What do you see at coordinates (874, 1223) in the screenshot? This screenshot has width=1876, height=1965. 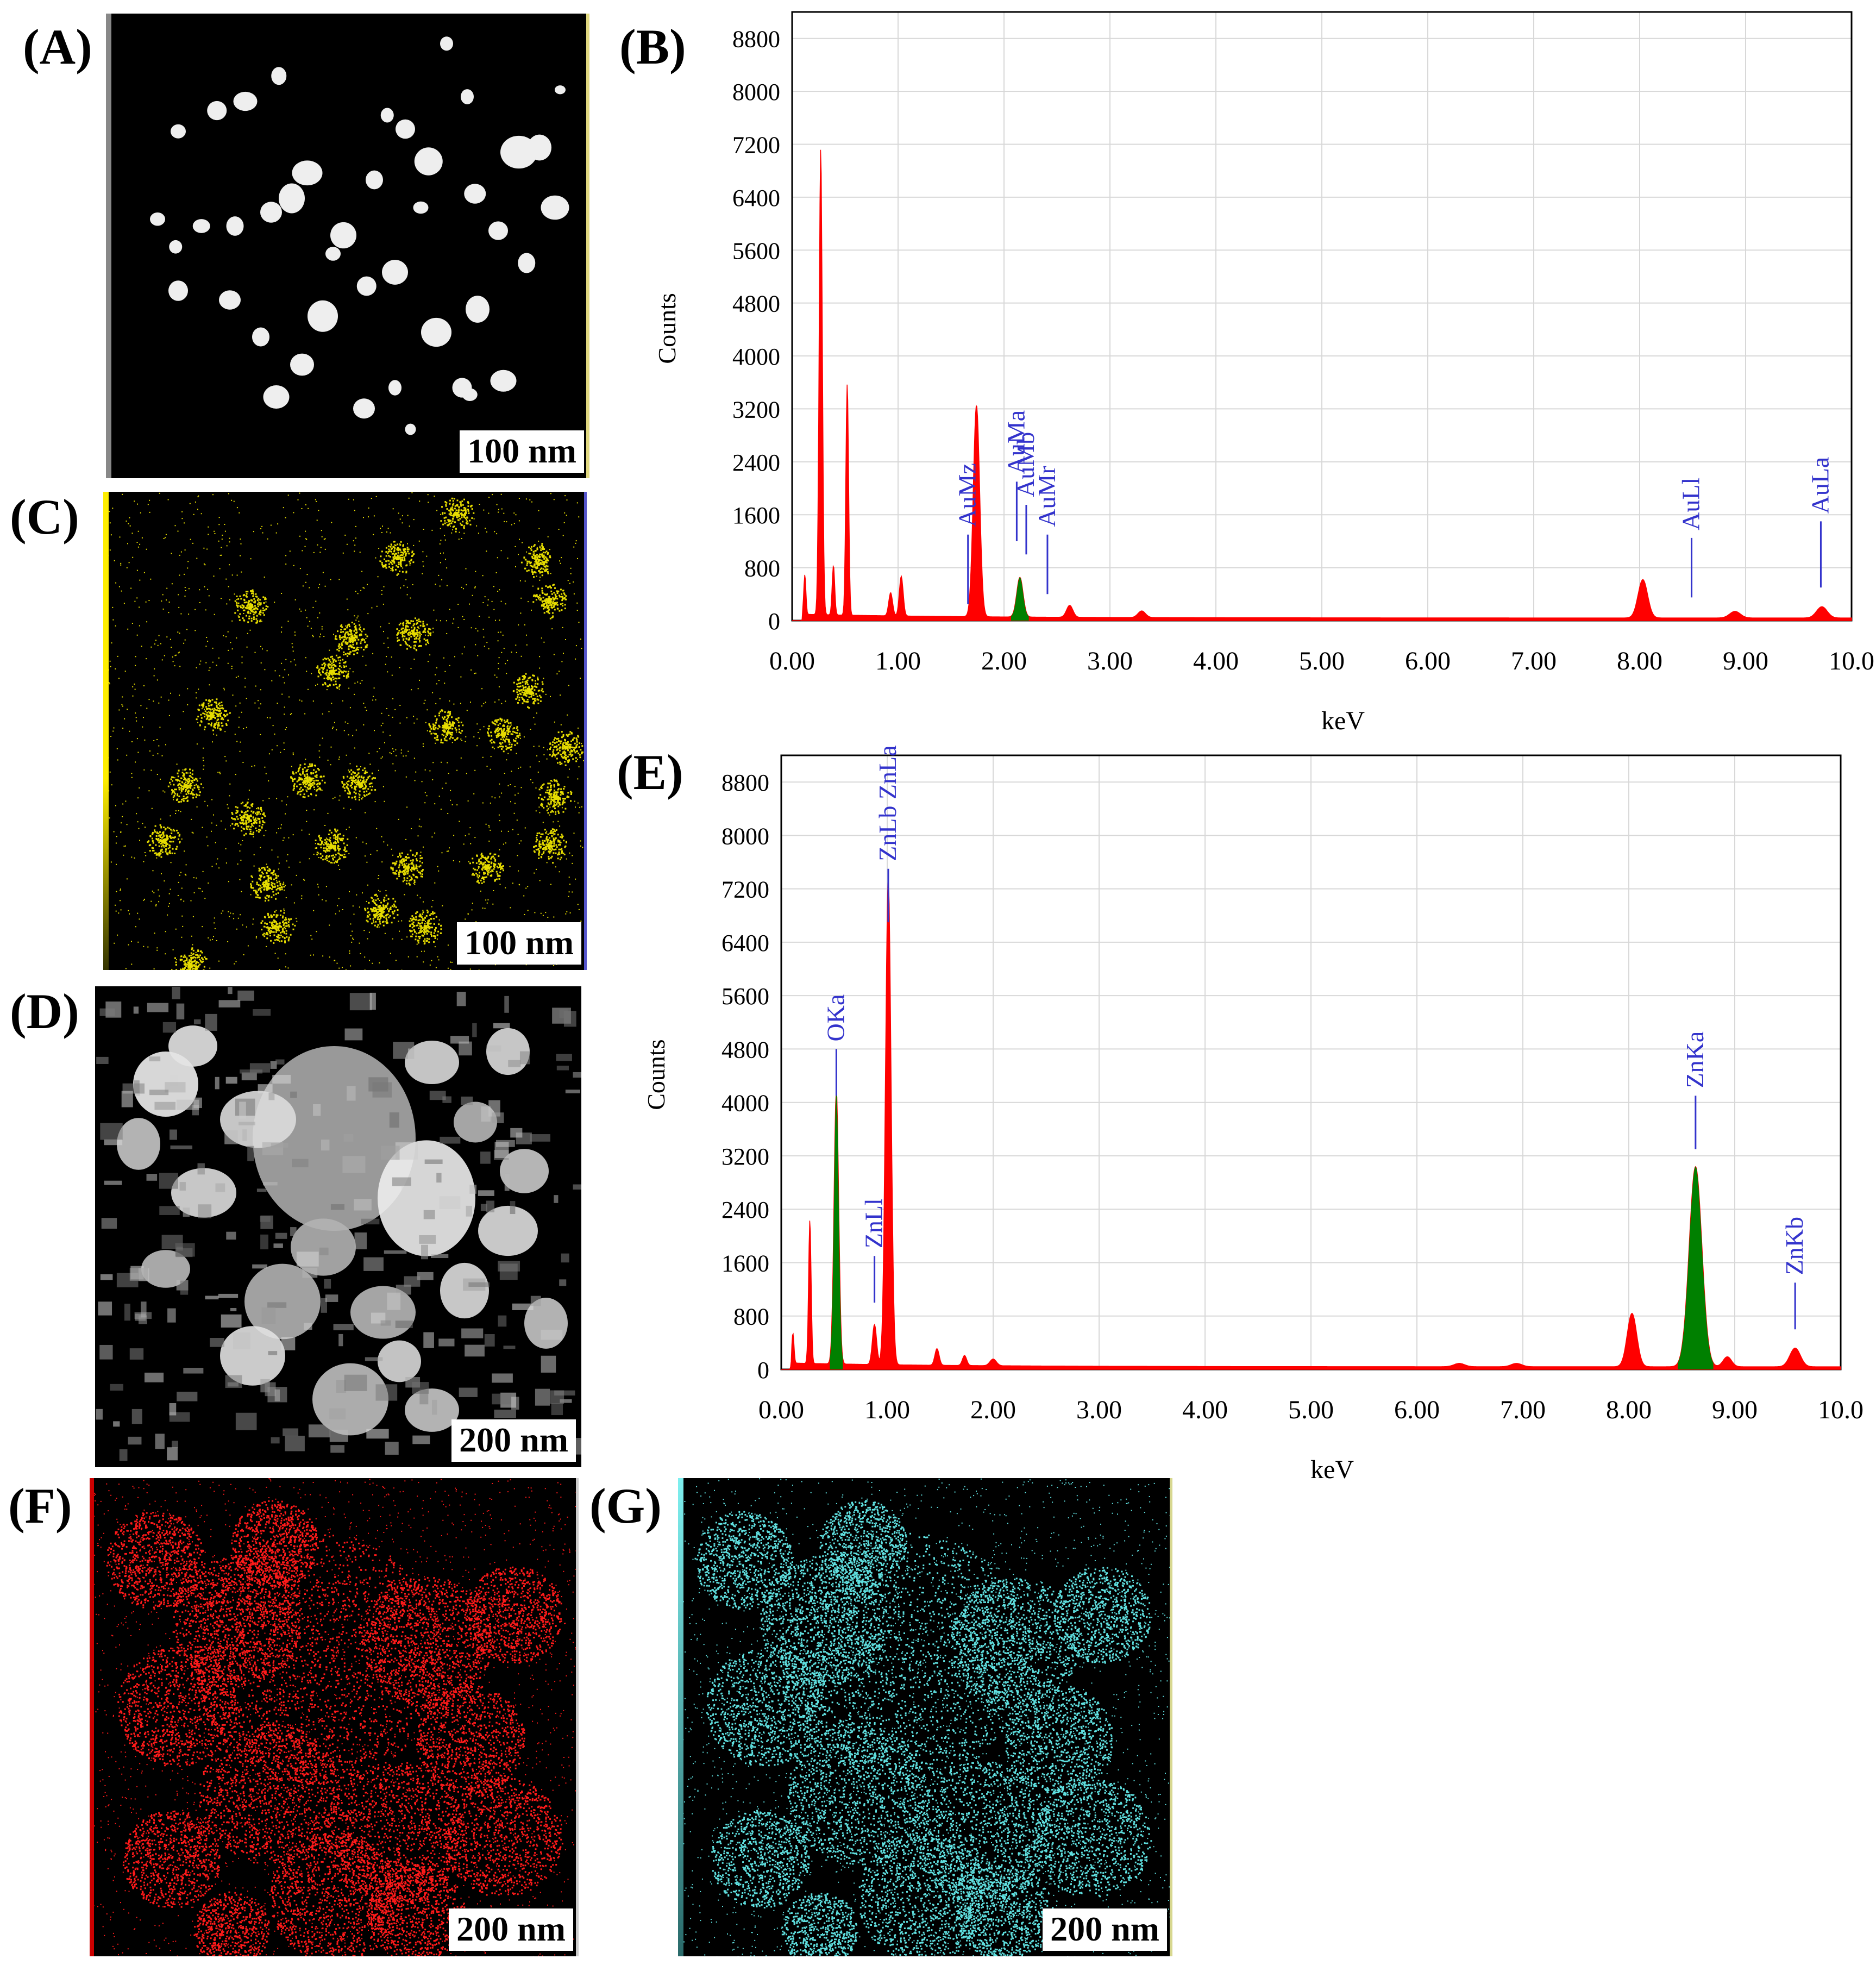 I see `element-label: ZnLl` at bounding box center [874, 1223].